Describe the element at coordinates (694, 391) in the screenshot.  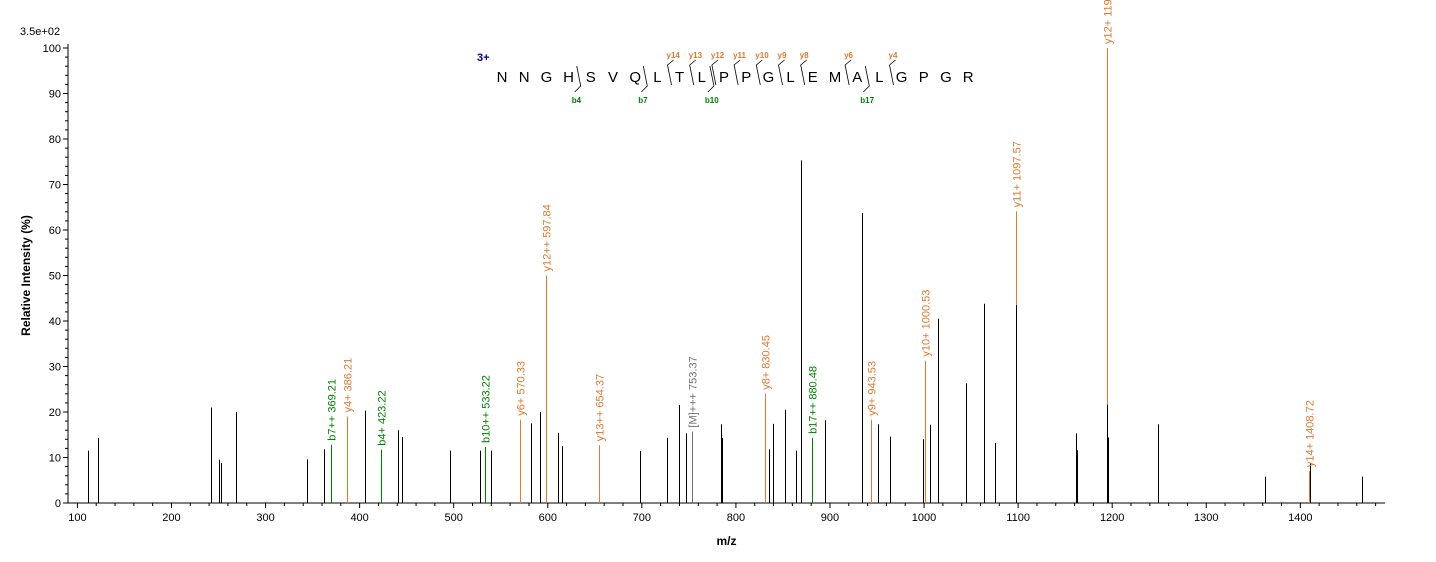
I see `peak-label: [M]+++ 753.37` at that location.